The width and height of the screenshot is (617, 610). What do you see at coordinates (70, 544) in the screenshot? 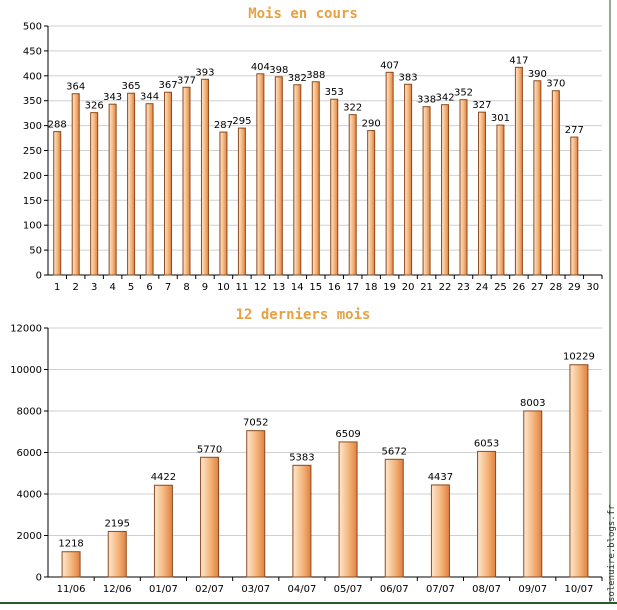
I see `data-label: 1218` at bounding box center [70, 544].